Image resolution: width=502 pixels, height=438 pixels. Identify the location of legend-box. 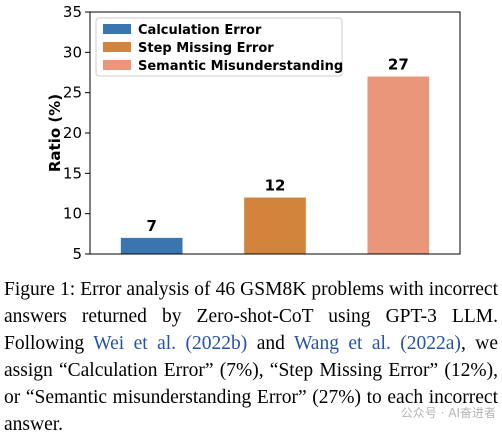
(219, 47).